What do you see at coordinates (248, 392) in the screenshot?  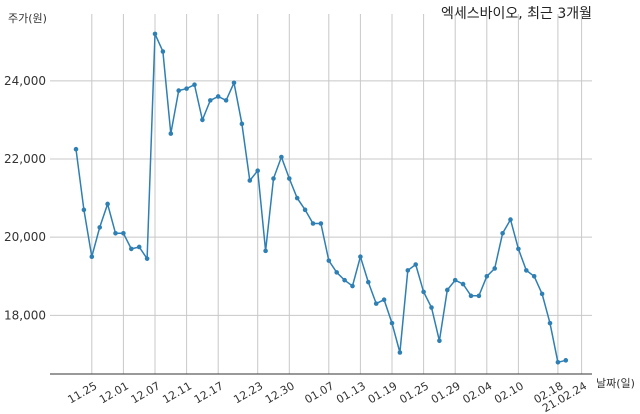 I see `x-tick-label: 12.23` at bounding box center [248, 392].